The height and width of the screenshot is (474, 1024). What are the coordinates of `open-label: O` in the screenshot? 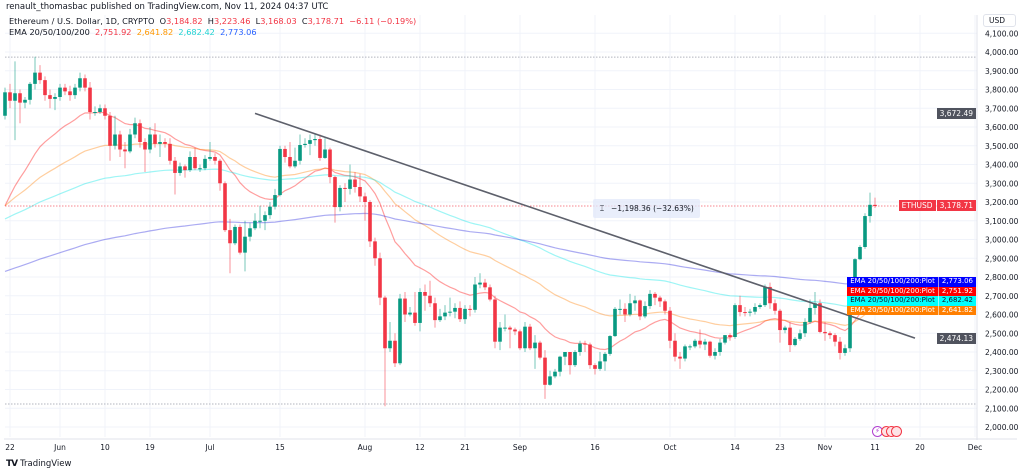 It's located at (163, 21).